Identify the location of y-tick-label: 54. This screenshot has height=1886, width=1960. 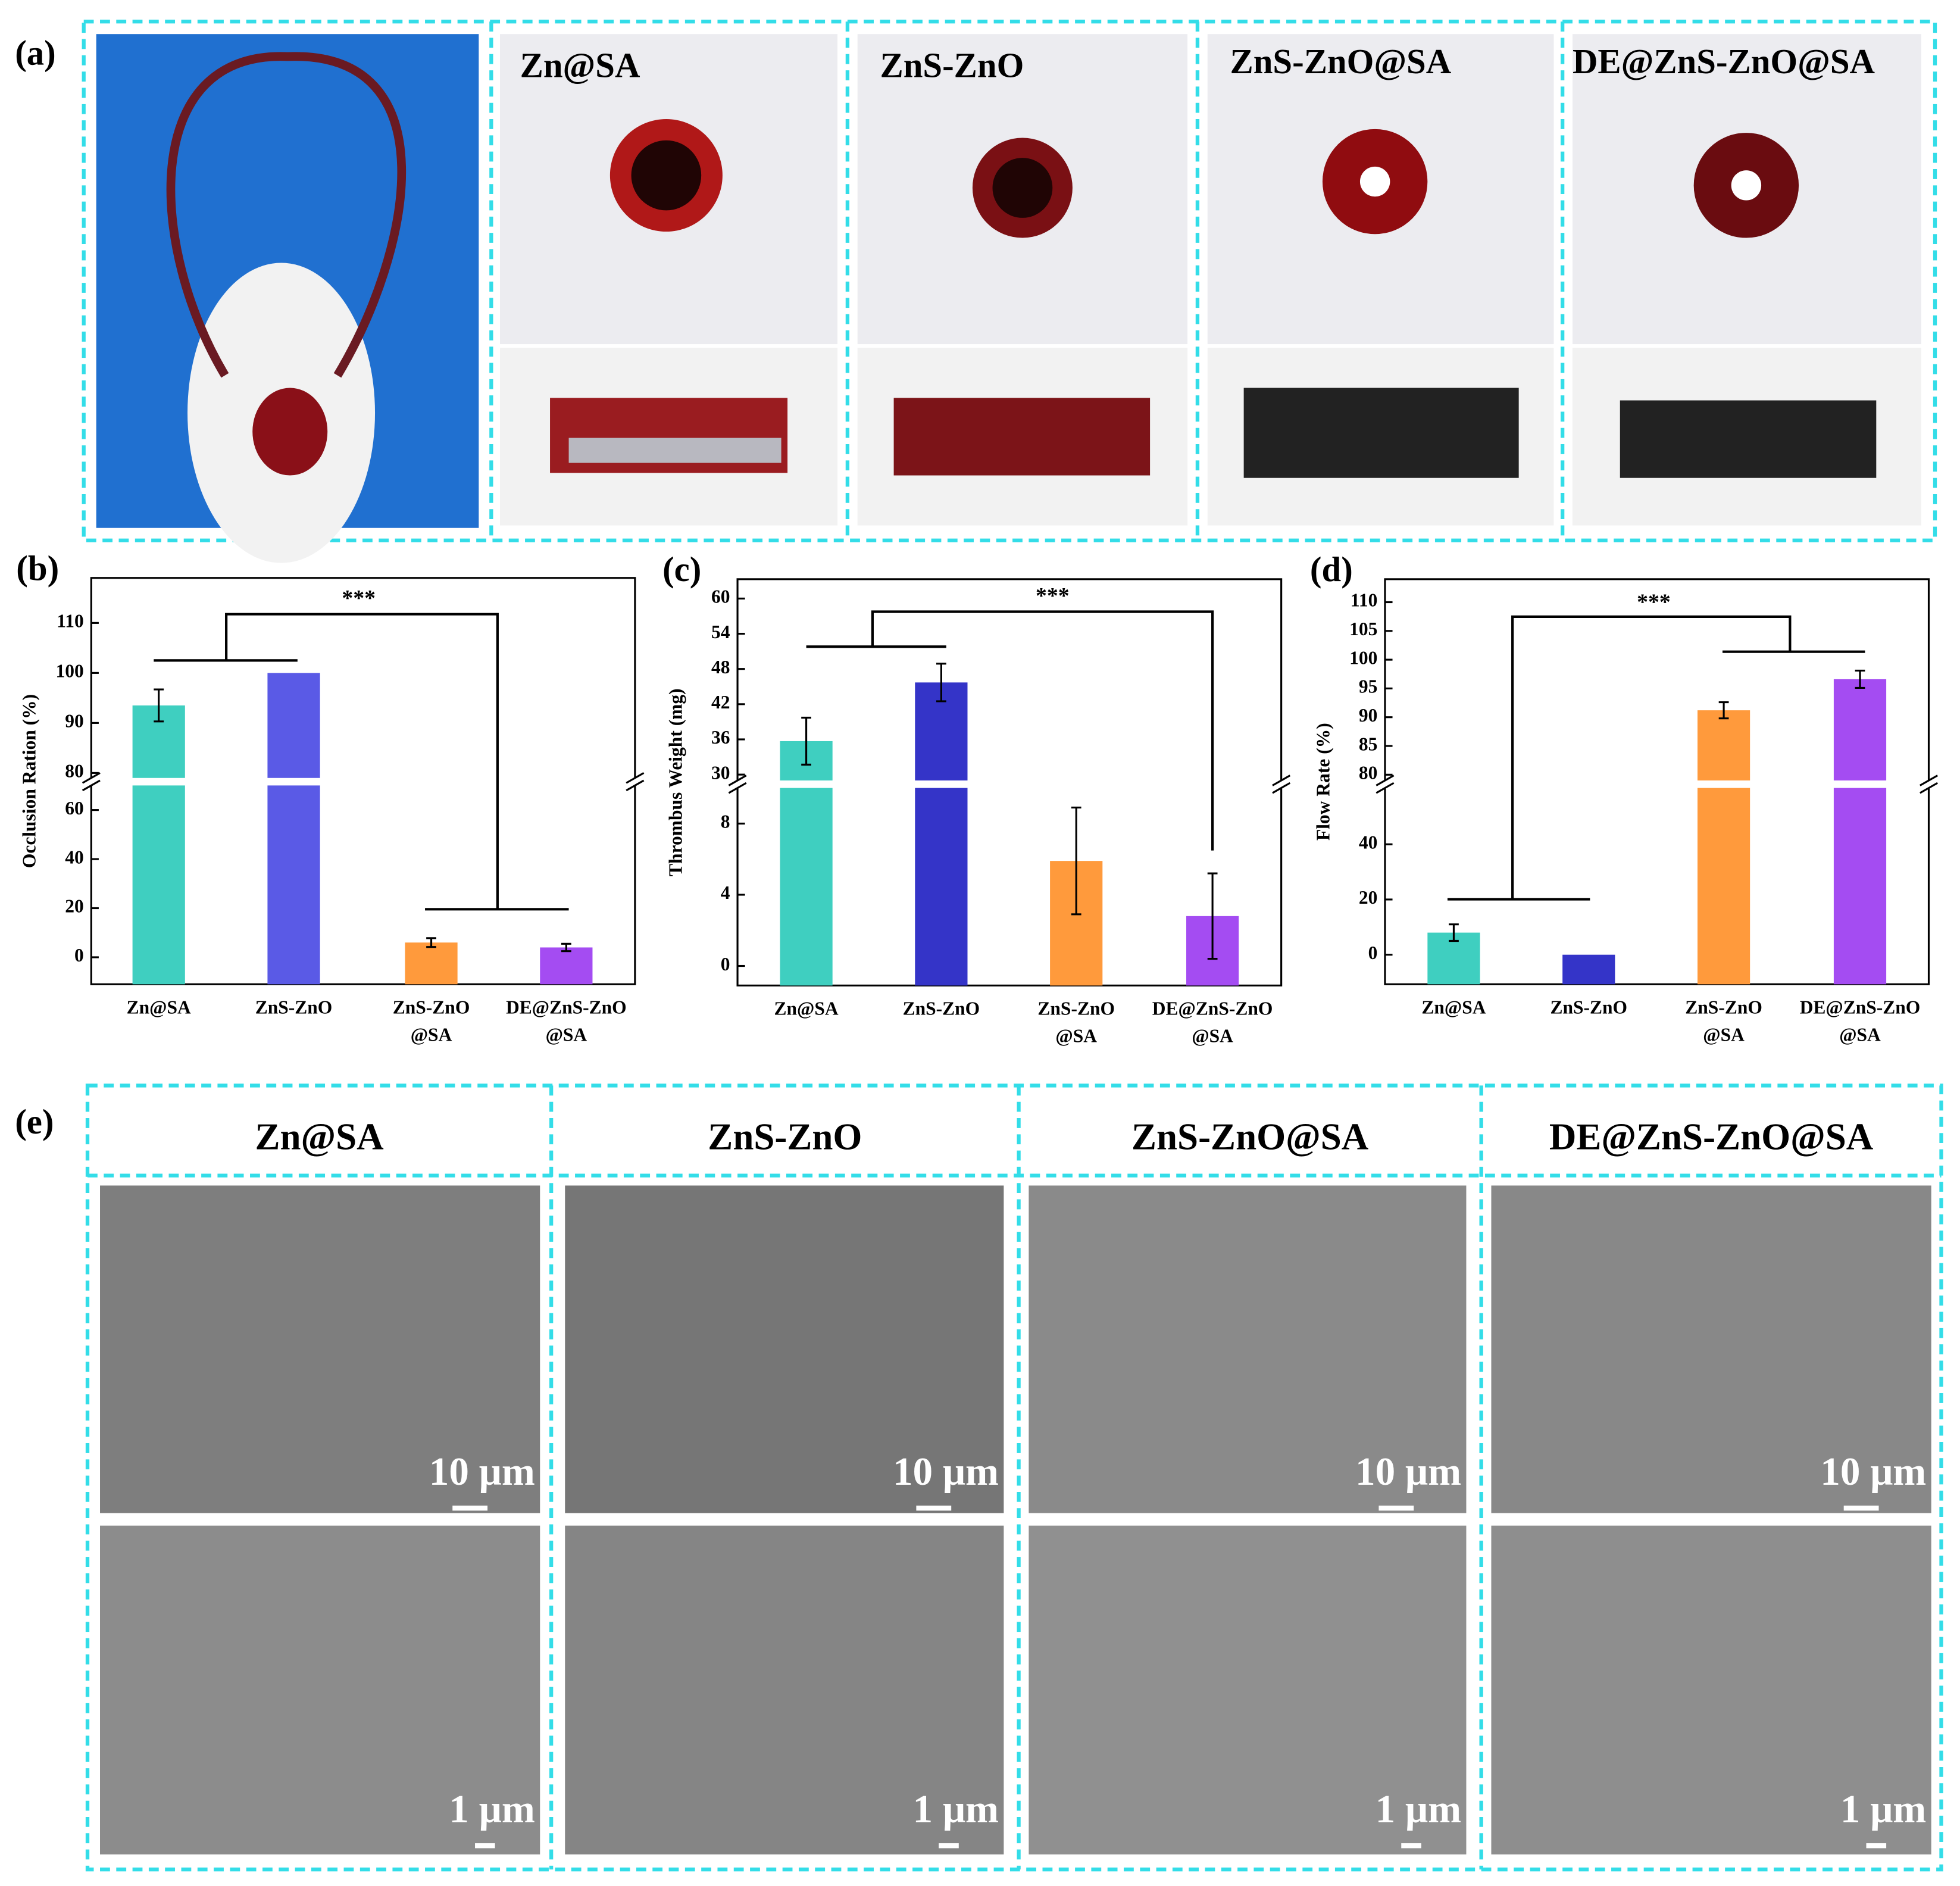
(720, 632).